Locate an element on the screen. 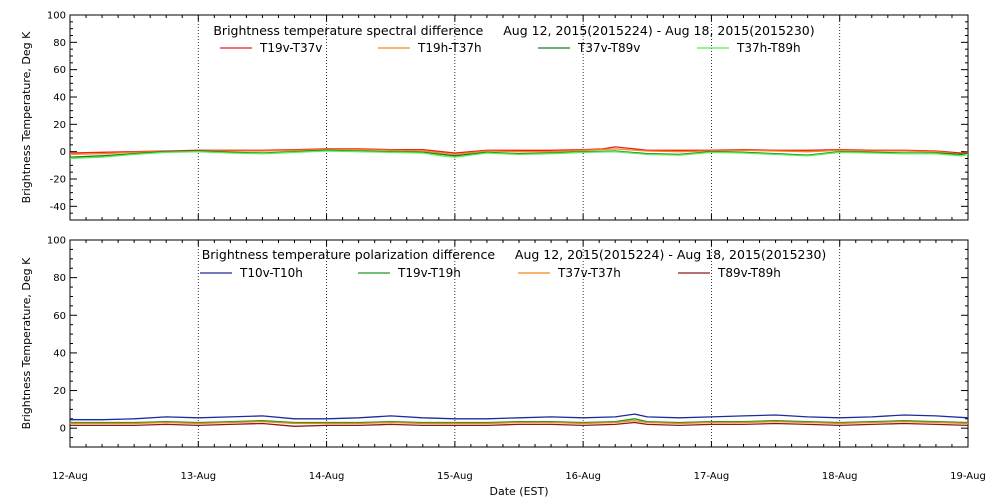 The image size is (1000, 500). series-line-T19v-T19h is located at coordinates (519, 421).